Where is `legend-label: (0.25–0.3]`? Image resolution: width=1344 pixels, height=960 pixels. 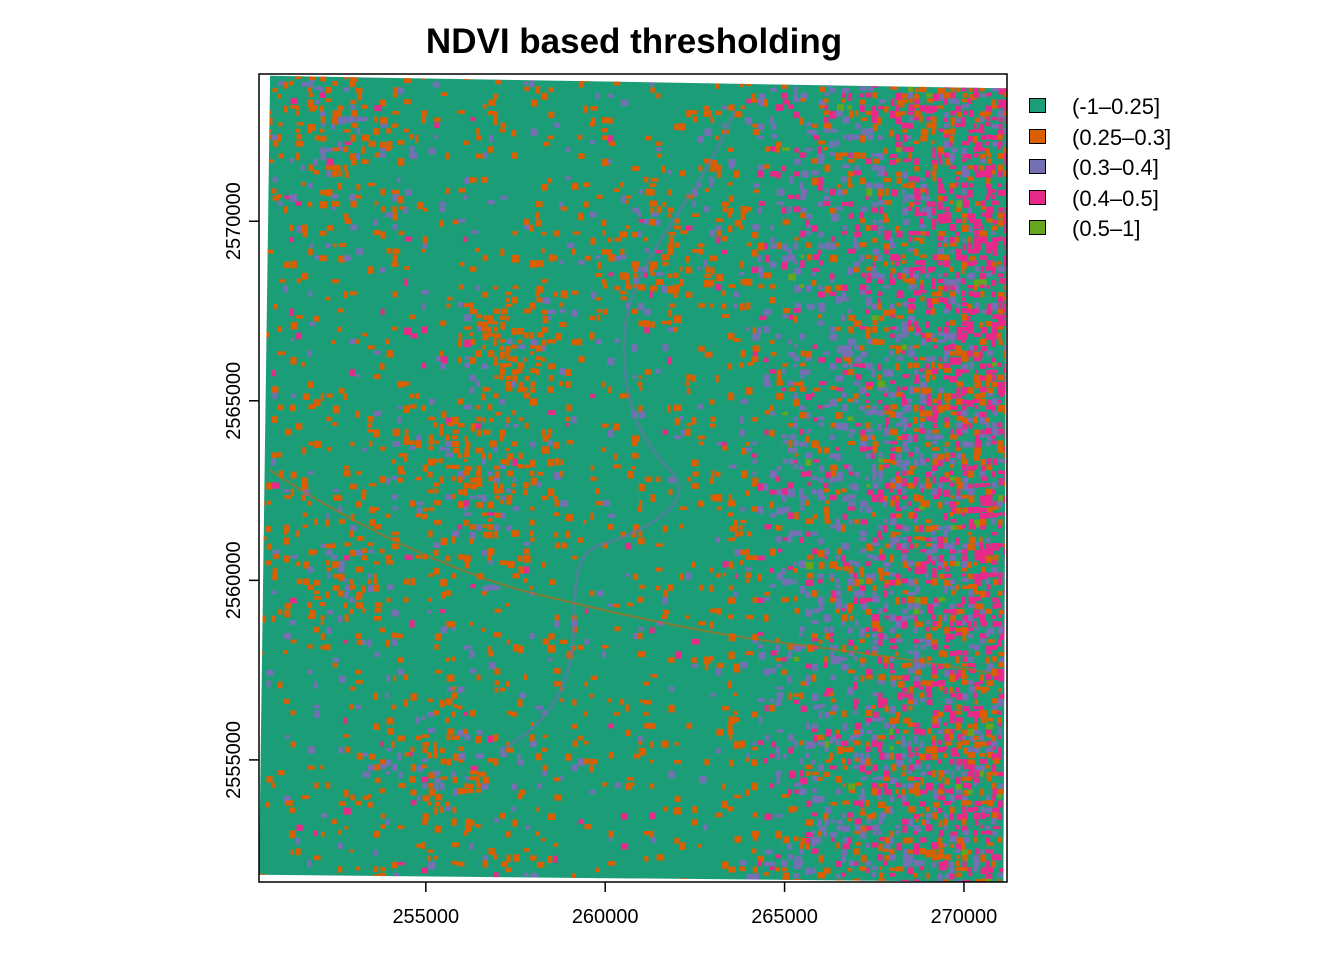
legend-label: (0.25–0.3] is located at coordinates (1122, 137).